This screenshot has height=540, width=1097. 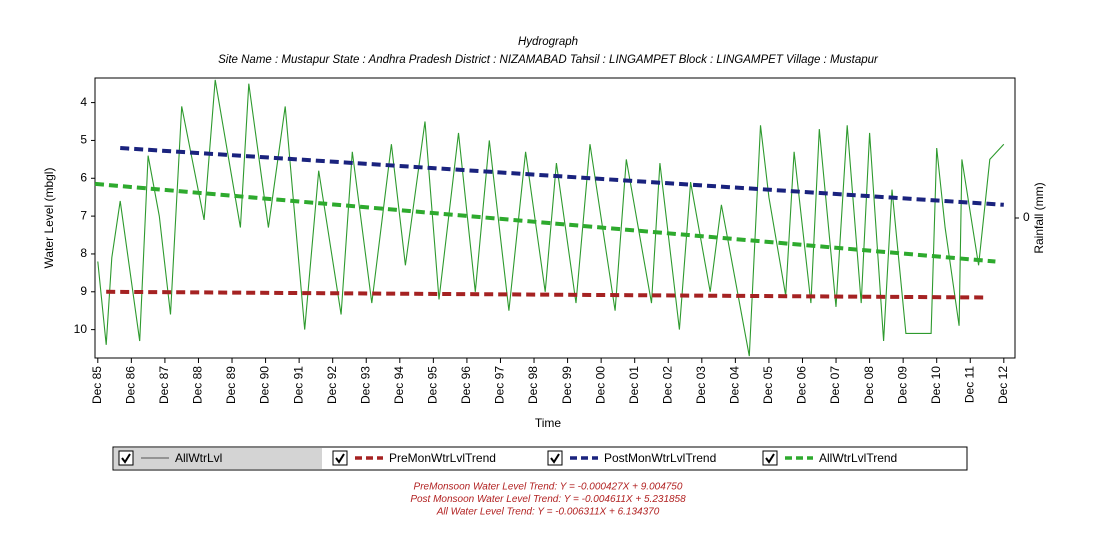 I want to click on x-tick-label: Dec 01, so click(x=634, y=385).